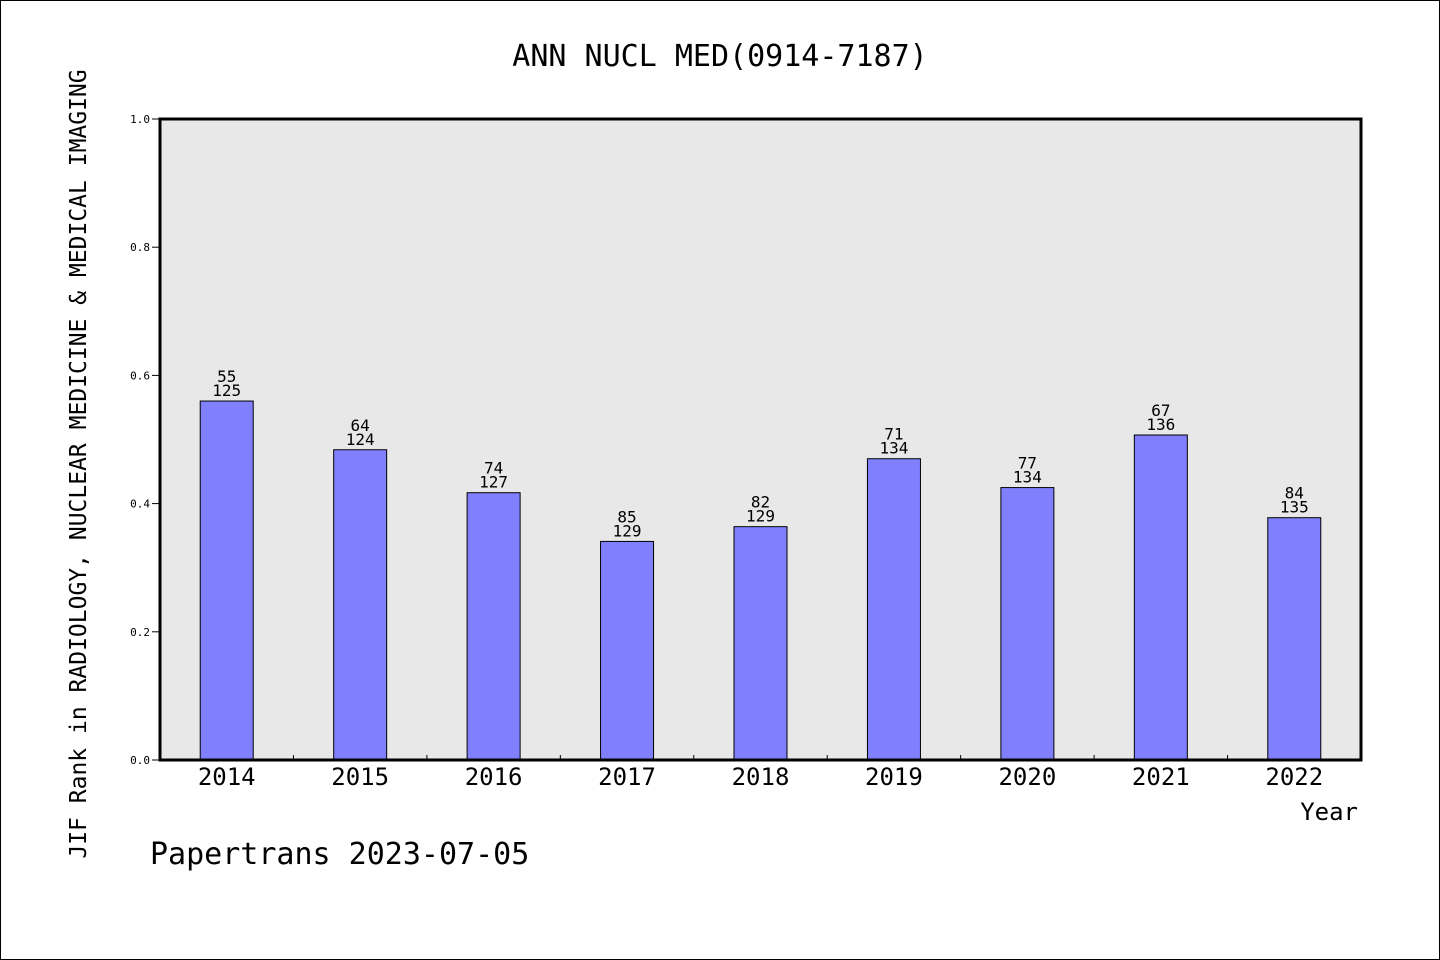  Describe the element at coordinates (140, 760) in the screenshot. I see `y-tick-label: 0.0` at that location.